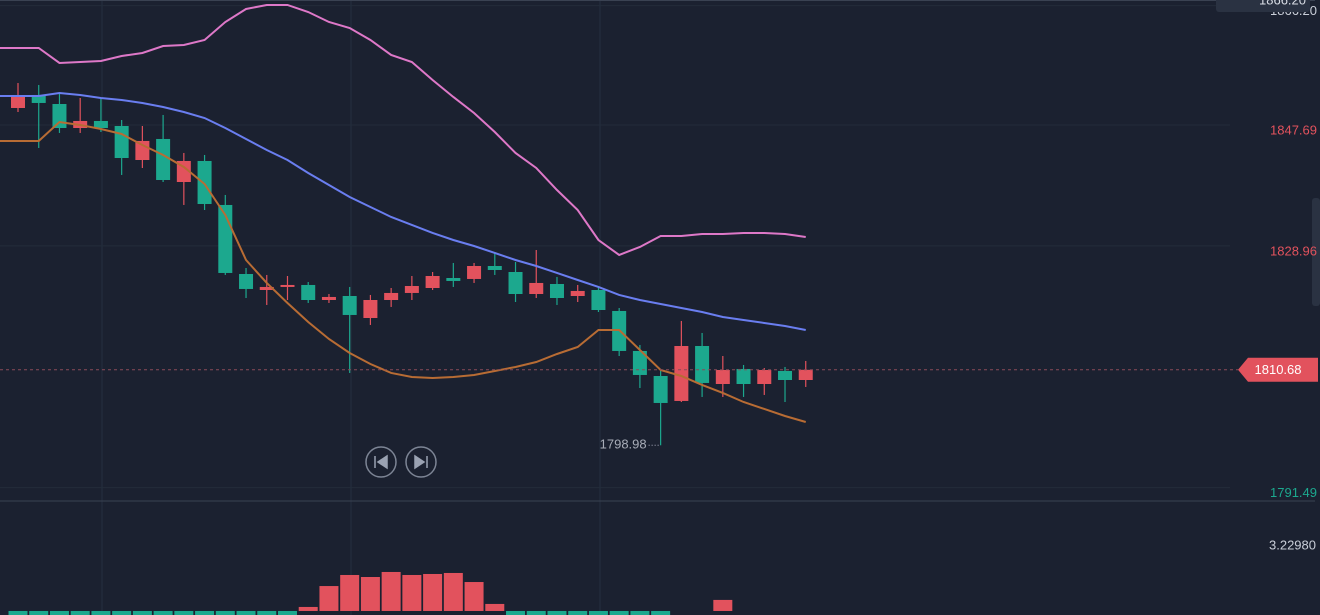 Image resolution: width=1320 pixels, height=615 pixels. I want to click on top-price-box, so click(1263, 6).